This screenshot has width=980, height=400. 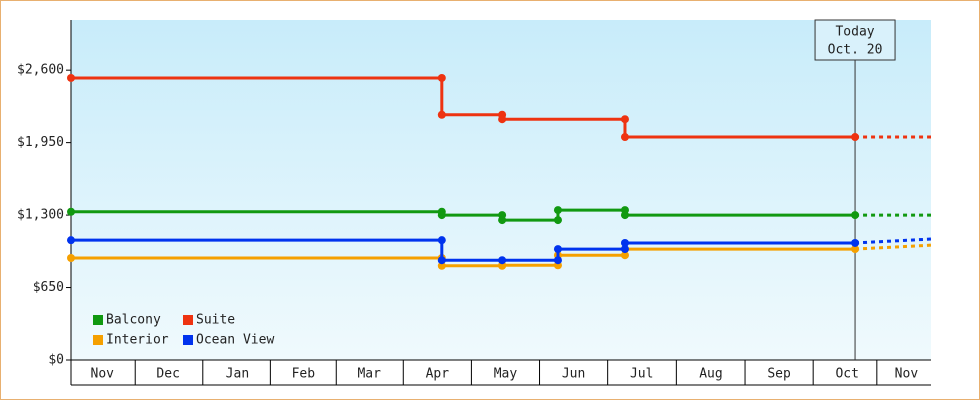 I want to click on x-tick-label: Jul, so click(x=641, y=374).